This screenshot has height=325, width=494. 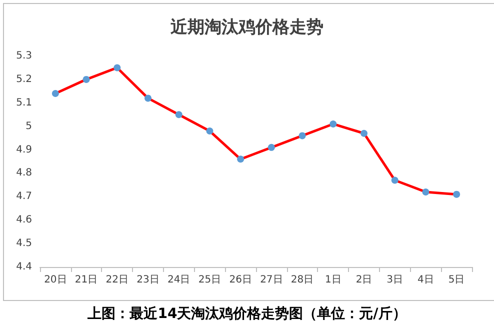 I want to click on y-tick-label: 4.8, so click(x=24, y=173).